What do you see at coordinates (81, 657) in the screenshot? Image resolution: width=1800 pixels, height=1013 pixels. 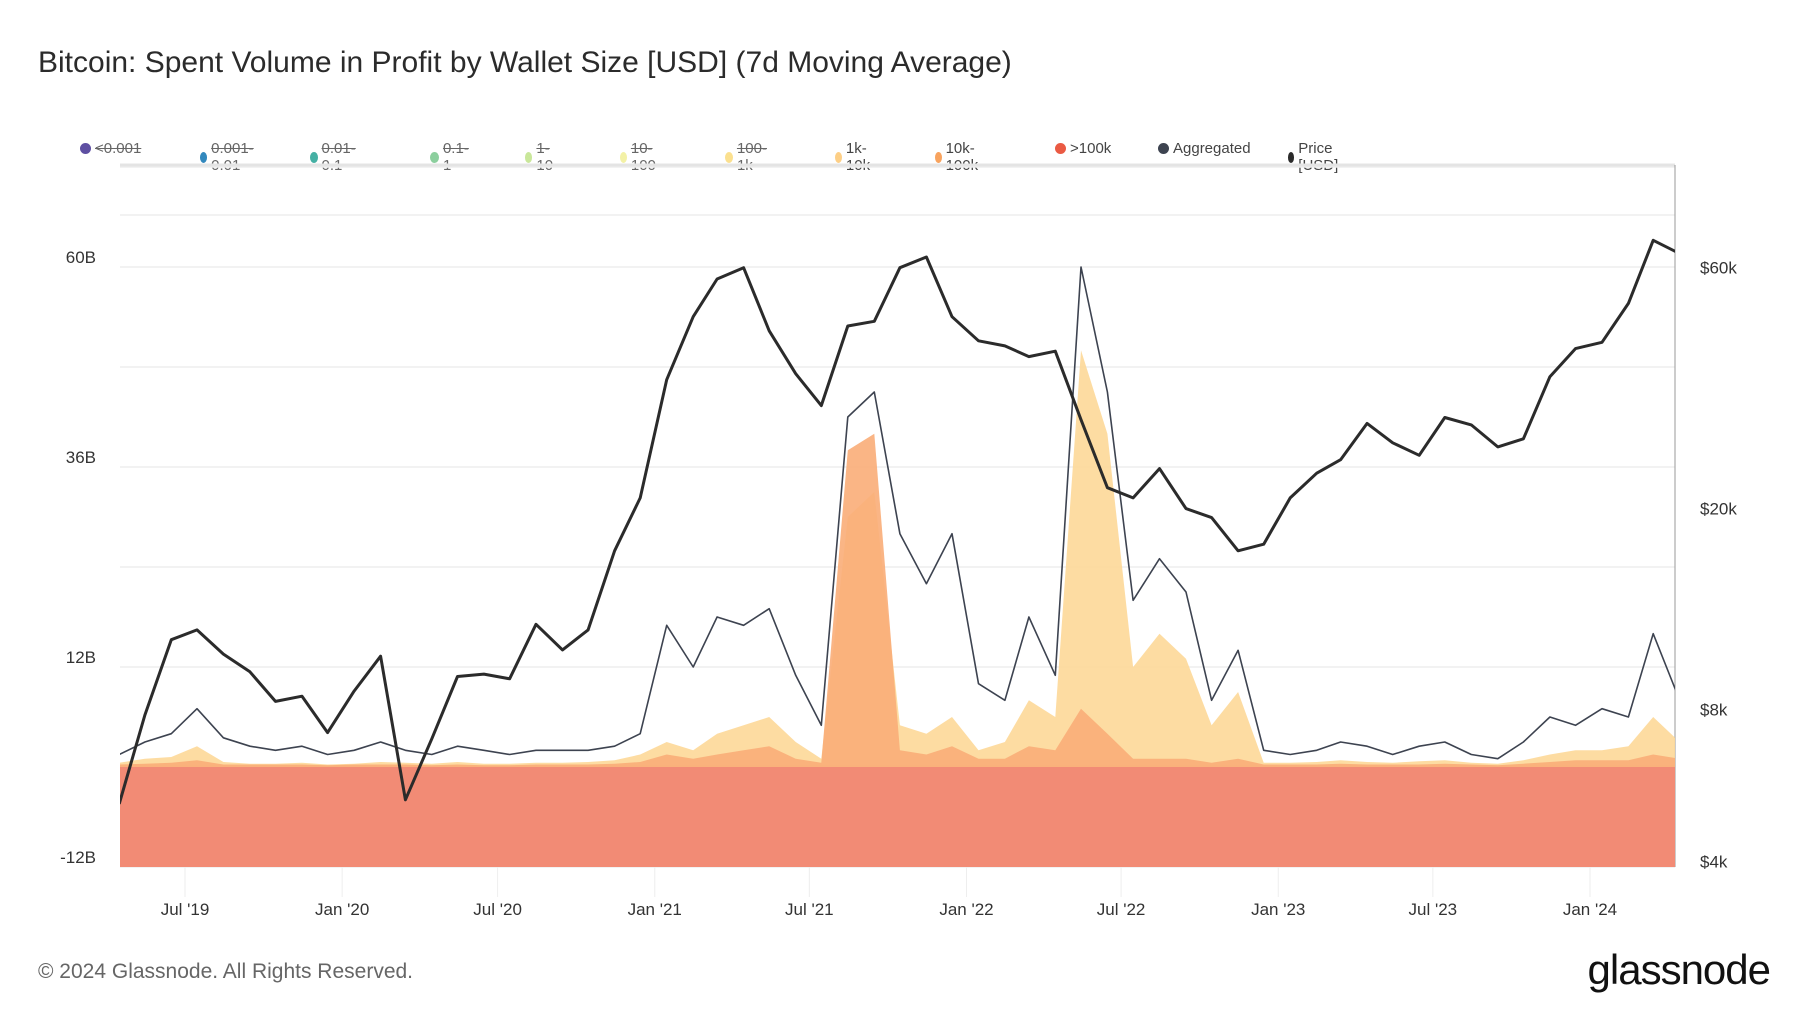 I see `y-left-tick-label: 12B` at bounding box center [81, 657].